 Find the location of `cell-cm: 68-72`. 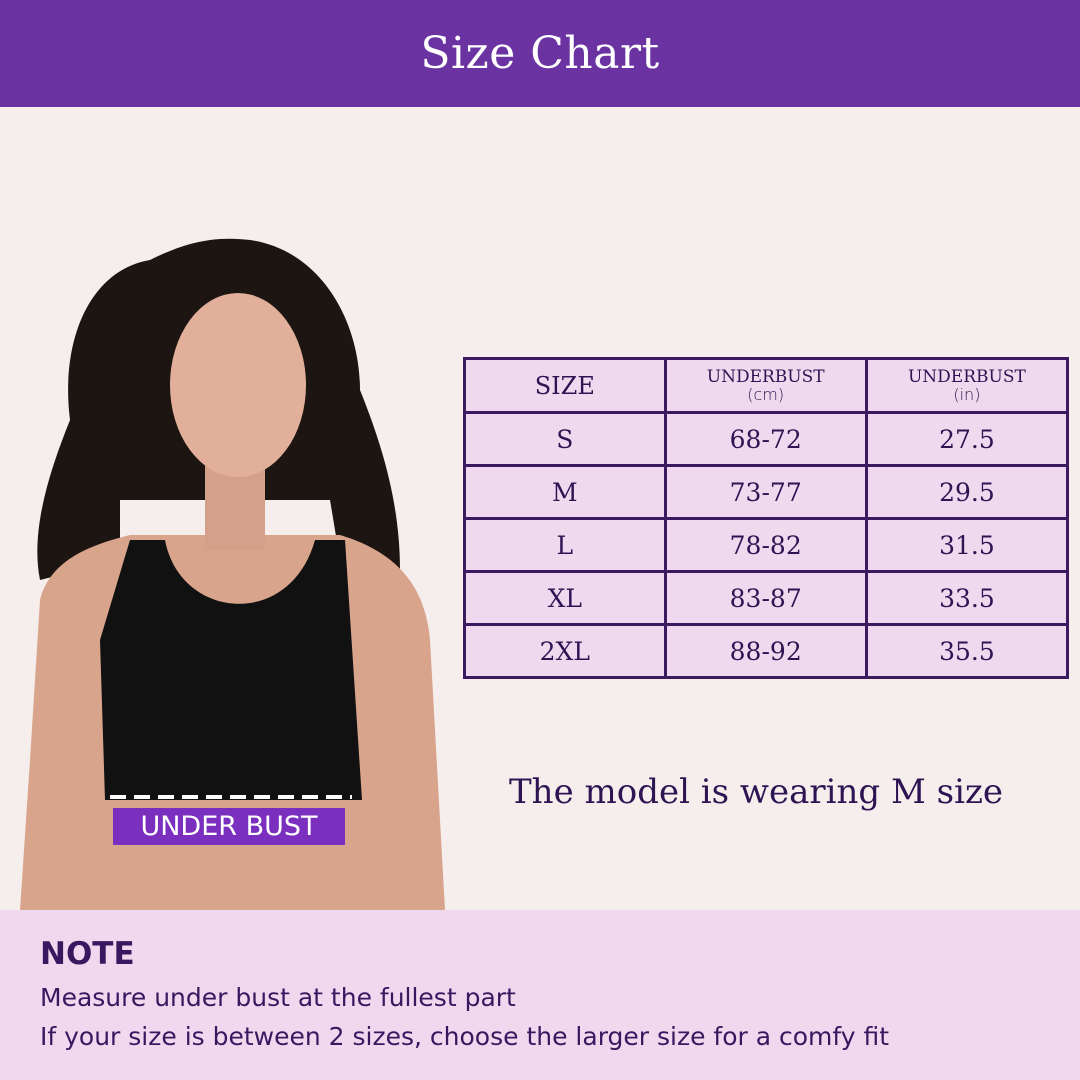

cell-cm: 68-72 is located at coordinates (765, 439).